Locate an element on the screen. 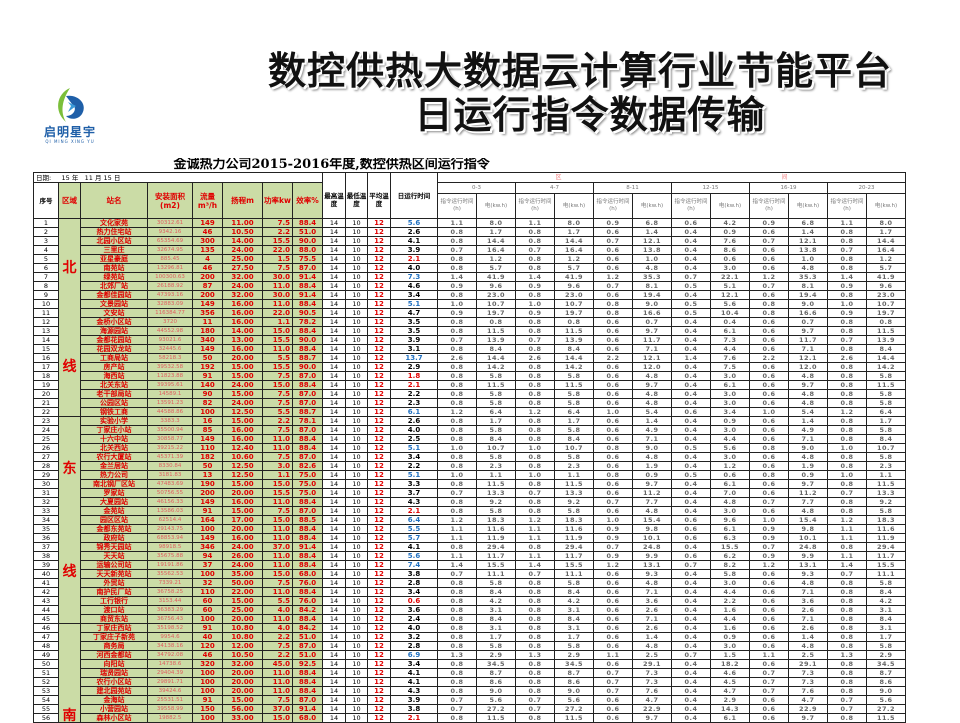  electricity-value: 15.4 is located at coordinates (808, 520).